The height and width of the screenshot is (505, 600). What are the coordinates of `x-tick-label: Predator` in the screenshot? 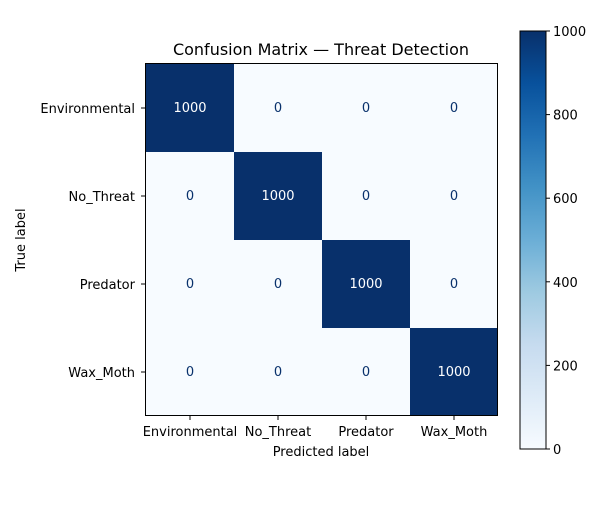 It's located at (366, 432).